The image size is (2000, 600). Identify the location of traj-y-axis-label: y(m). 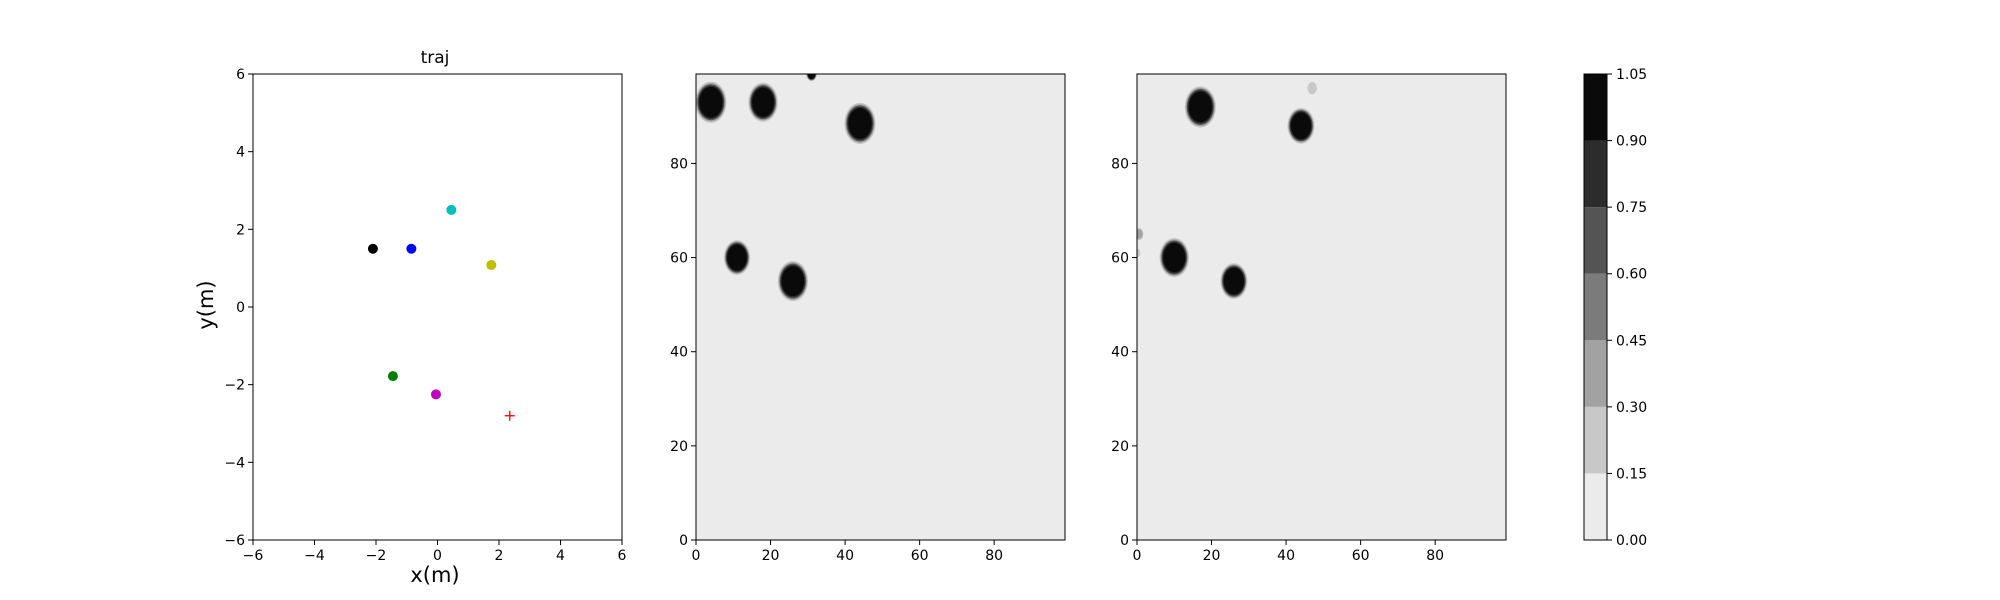
(206, 304).